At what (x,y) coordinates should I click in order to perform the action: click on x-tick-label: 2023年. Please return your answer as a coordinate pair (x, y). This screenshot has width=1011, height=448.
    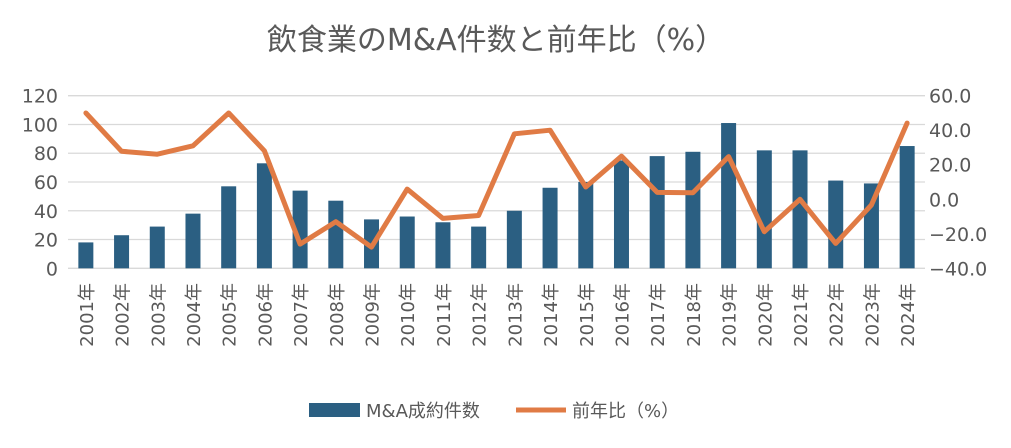
    Looking at the image, I should click on (872, 315).